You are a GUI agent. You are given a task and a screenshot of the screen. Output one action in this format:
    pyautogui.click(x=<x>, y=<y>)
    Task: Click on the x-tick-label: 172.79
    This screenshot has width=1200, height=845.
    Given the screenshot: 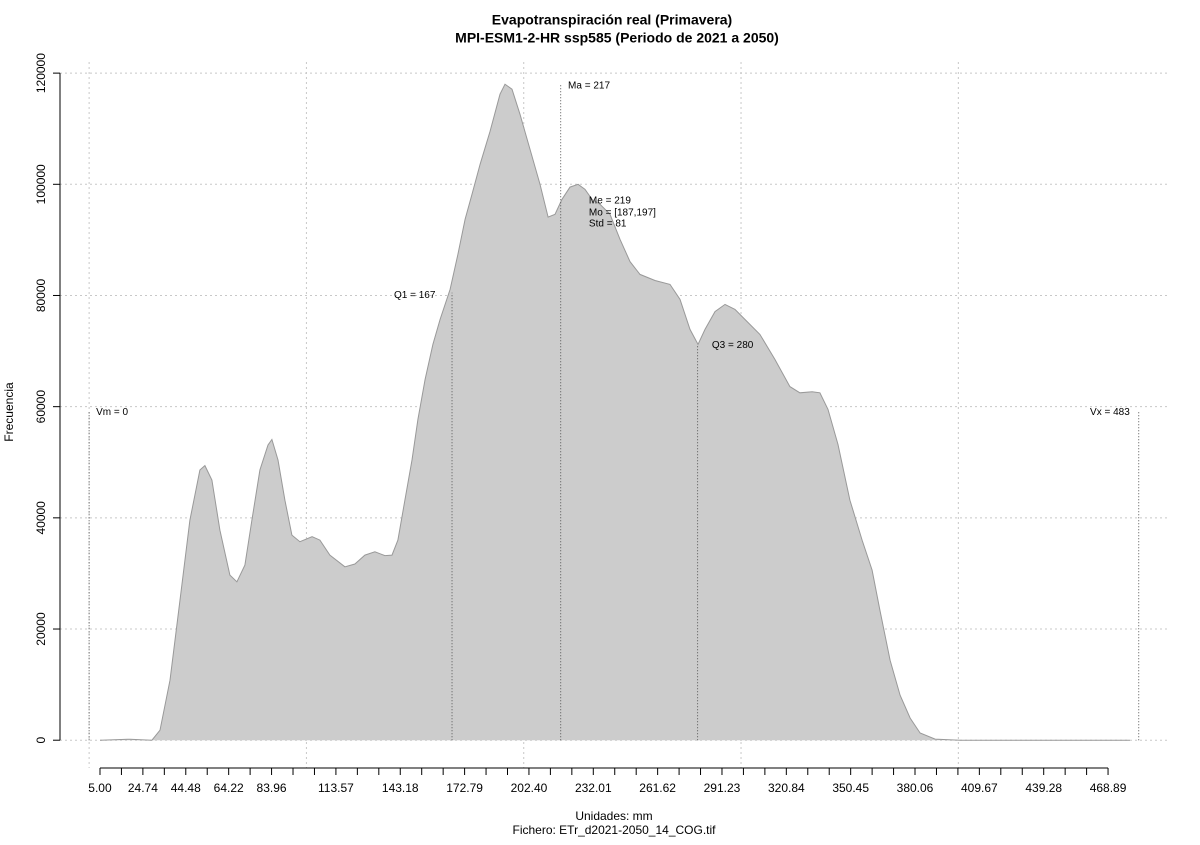 What is the action you would take?
    pyautogui.click(x=464, y=788)
    